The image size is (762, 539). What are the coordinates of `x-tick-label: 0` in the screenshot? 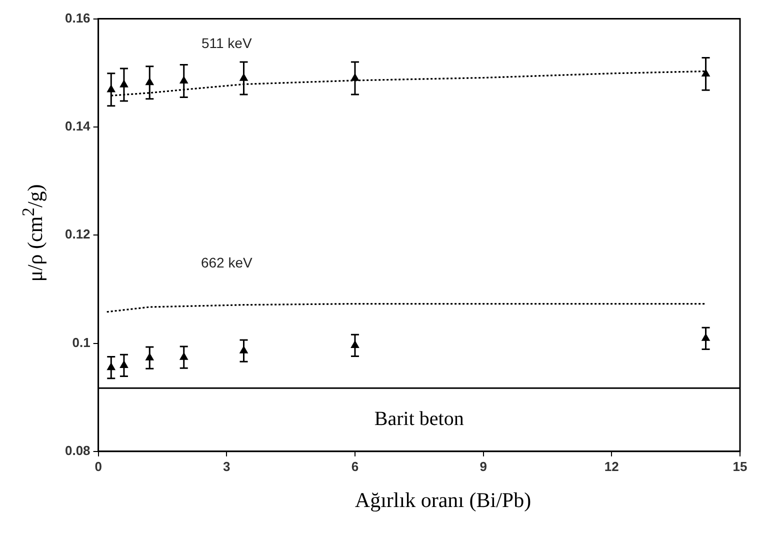 It's located at (98, 466).